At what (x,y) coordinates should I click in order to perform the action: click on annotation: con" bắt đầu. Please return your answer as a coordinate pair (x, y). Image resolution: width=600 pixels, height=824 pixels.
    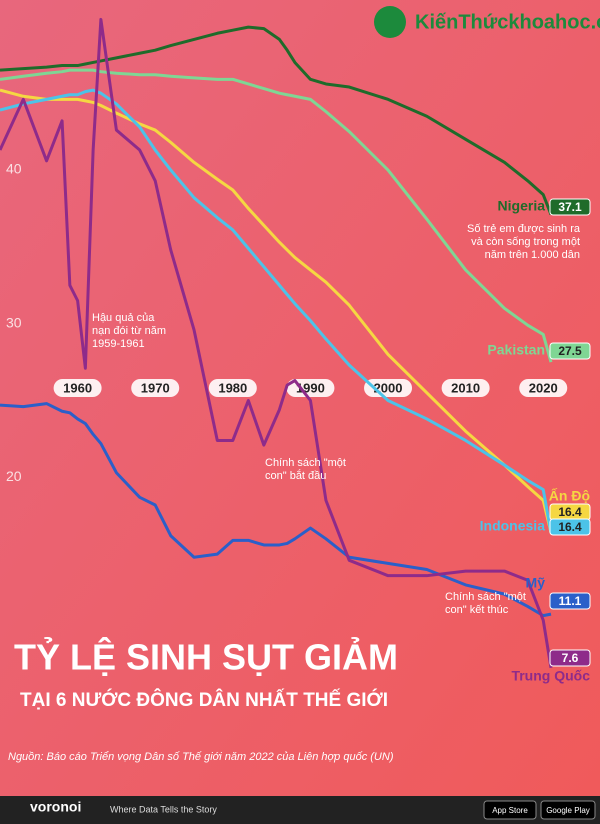
    Looking at the image, I should click on (295, 475).